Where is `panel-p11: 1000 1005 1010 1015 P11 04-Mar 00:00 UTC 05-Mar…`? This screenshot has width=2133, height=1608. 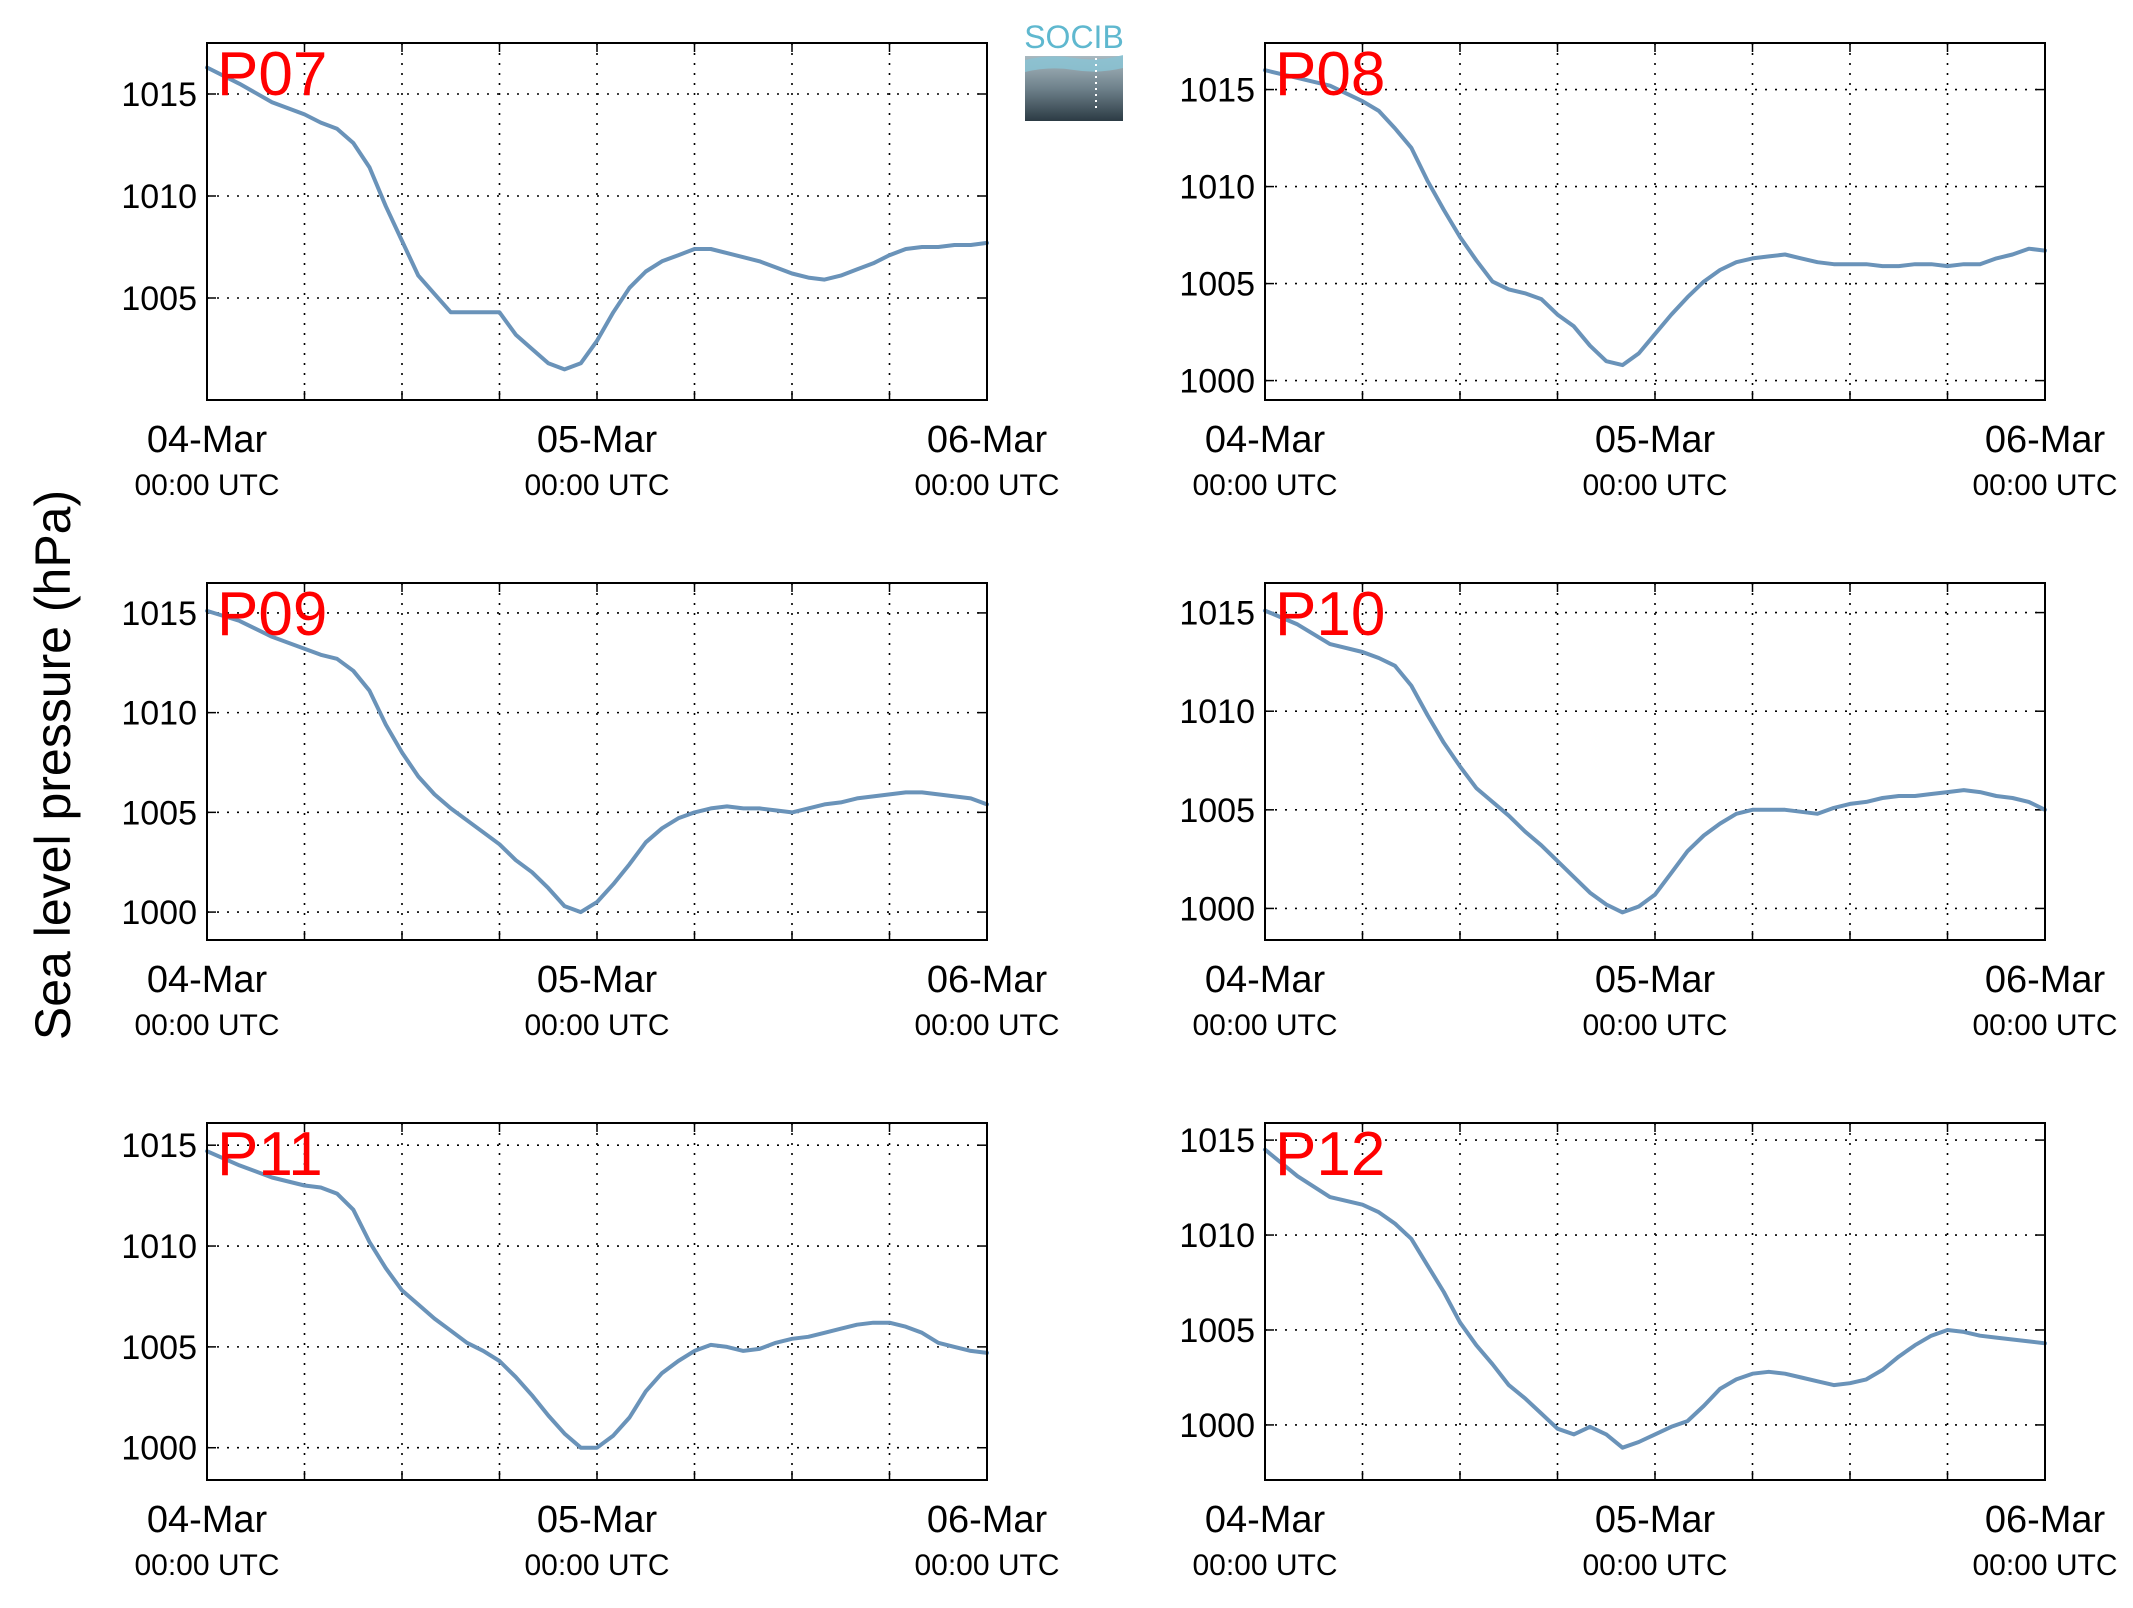 panel-p11: 1000 1005 1010 1015 P11 04-Mar 00:00 UTC 05-Mar… is located at coordinates (590, 1351).